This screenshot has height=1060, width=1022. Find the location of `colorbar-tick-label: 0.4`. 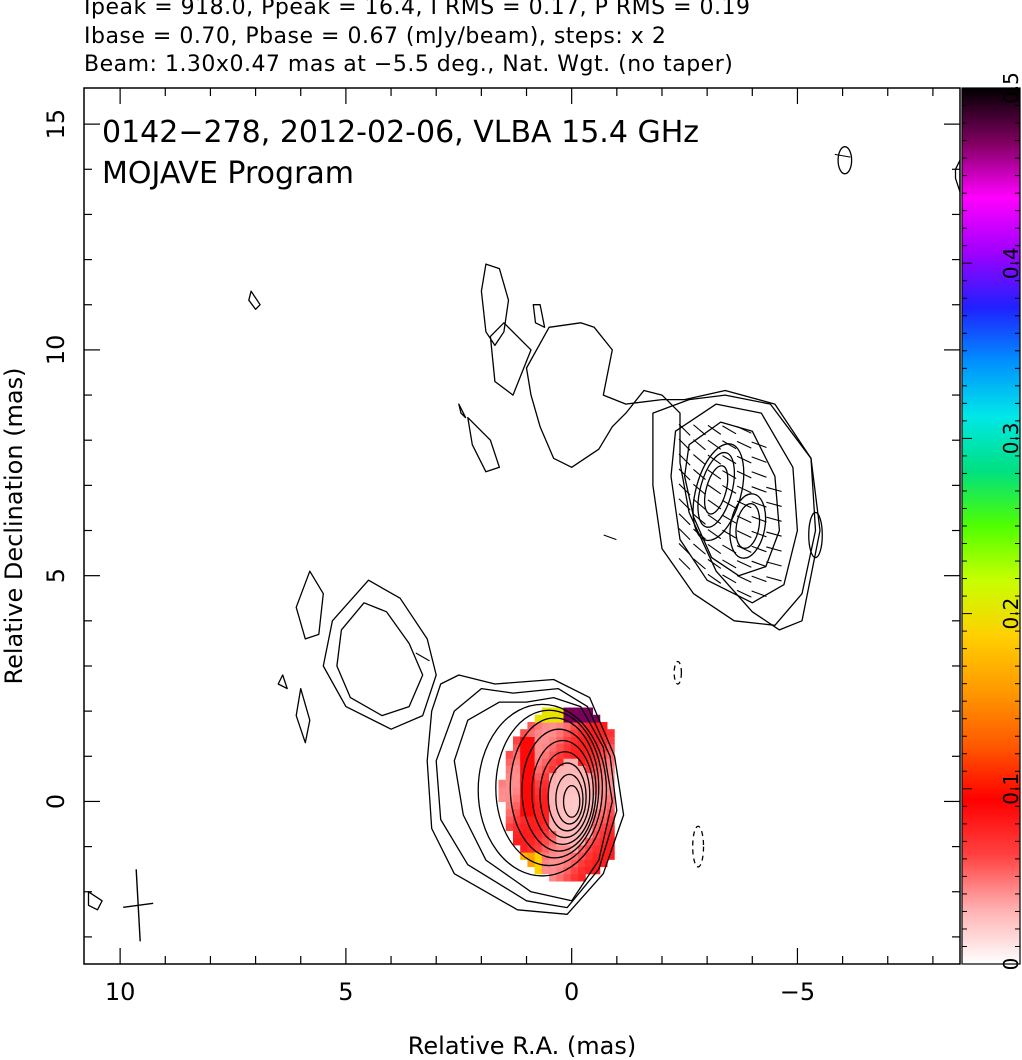

colorbar-tick-label: 0.4 is located at coordinates (1010, 263).